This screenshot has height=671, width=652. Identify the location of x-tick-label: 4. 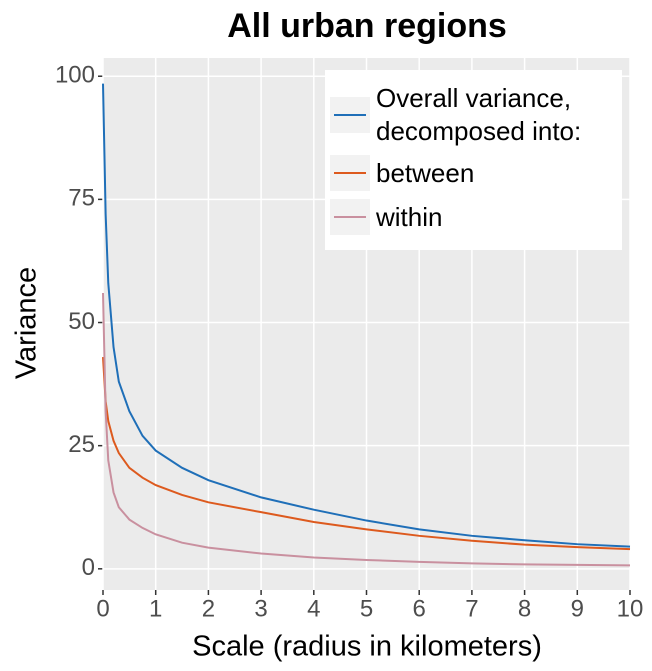
(313, 608).